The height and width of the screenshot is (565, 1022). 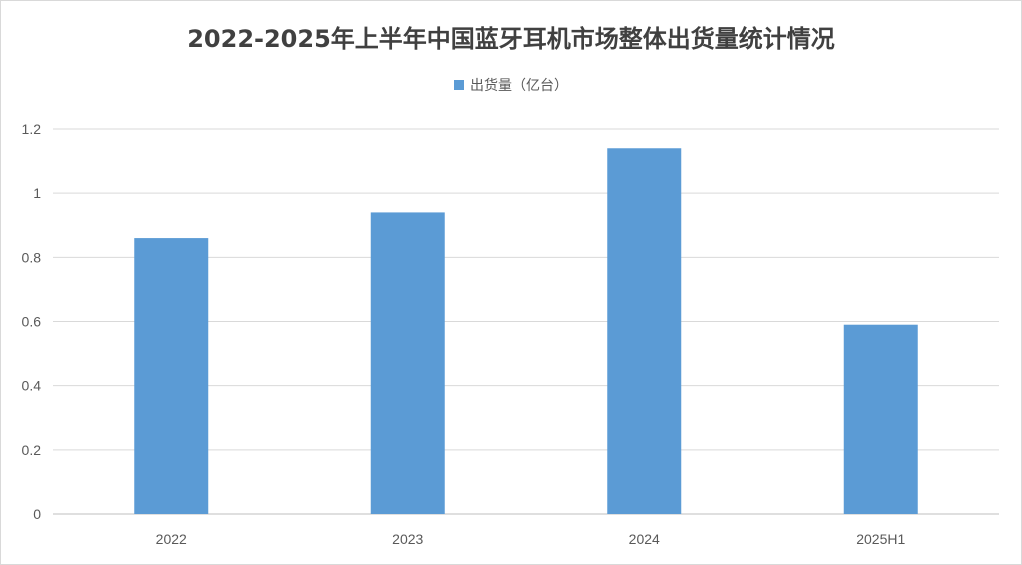 What do you see at coordinates (880, 419) in the screenshot?
I see `bar-2025H1` at bounding box center [880, 419].